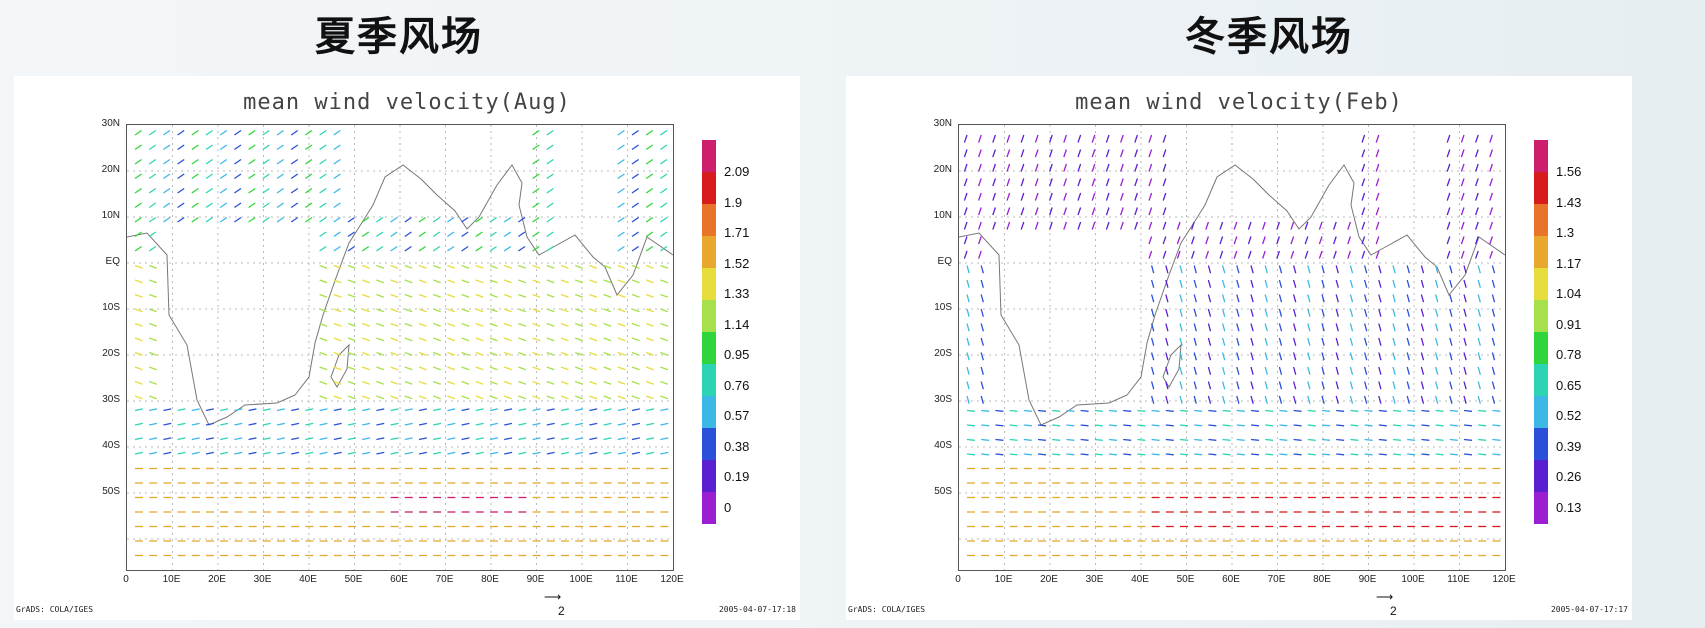 This screenshot has width=1705, height=628. I want to click on lon-tick-label: 50E, so click(1185, 579).